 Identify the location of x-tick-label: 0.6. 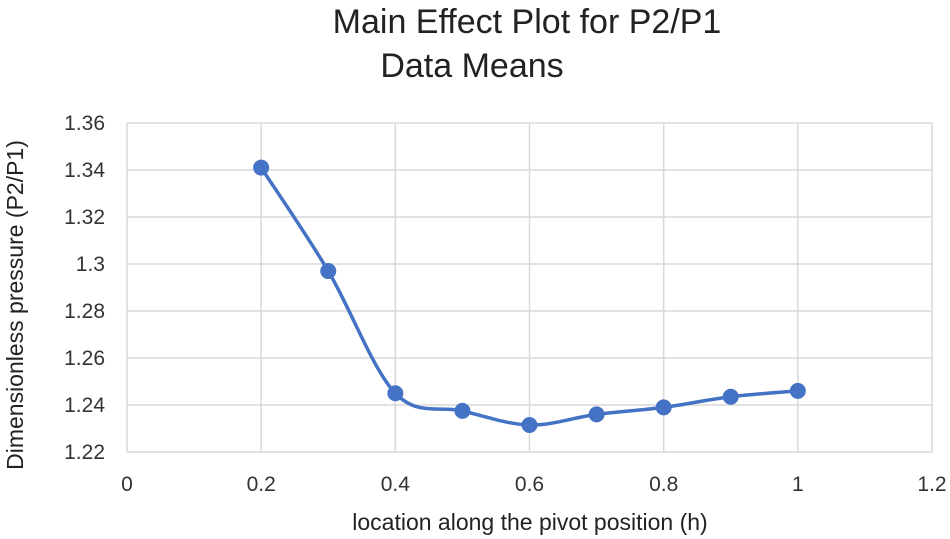
(529, 484).